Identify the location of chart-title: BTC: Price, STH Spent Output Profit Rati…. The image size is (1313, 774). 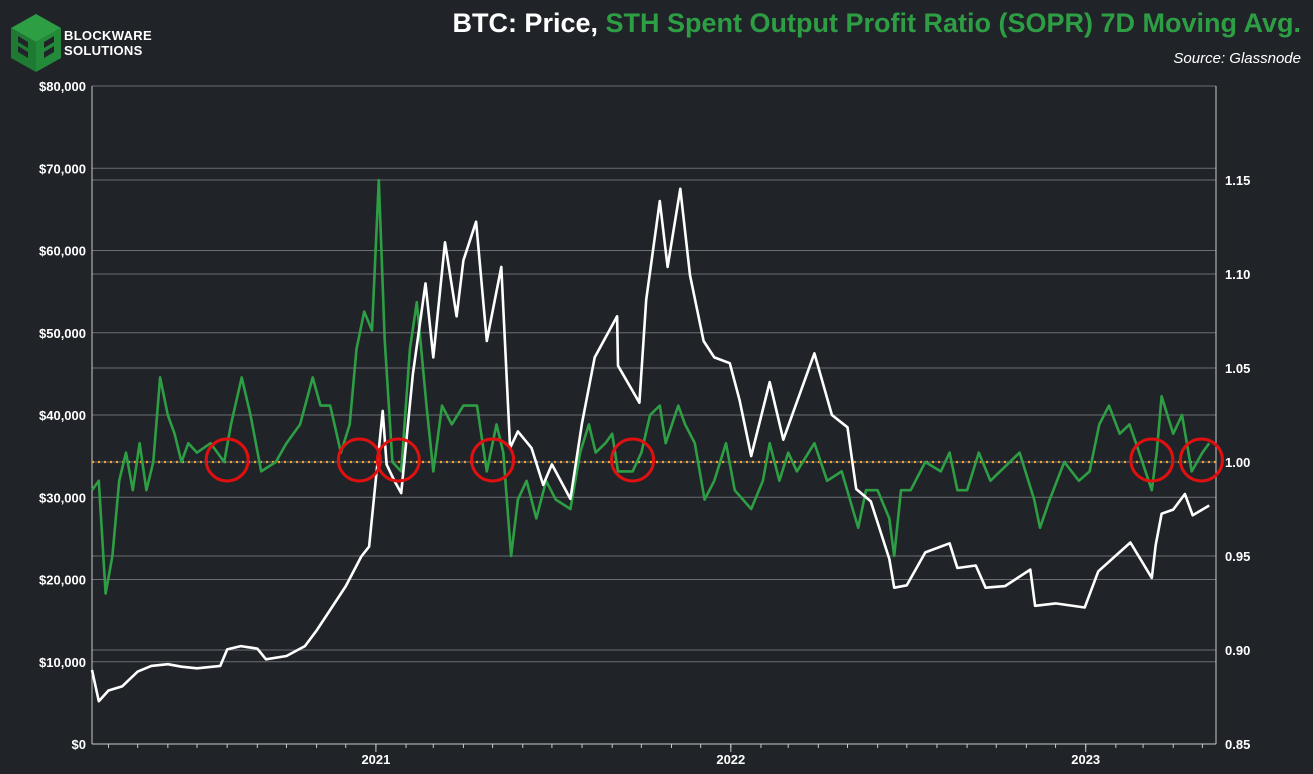
(876, 23).